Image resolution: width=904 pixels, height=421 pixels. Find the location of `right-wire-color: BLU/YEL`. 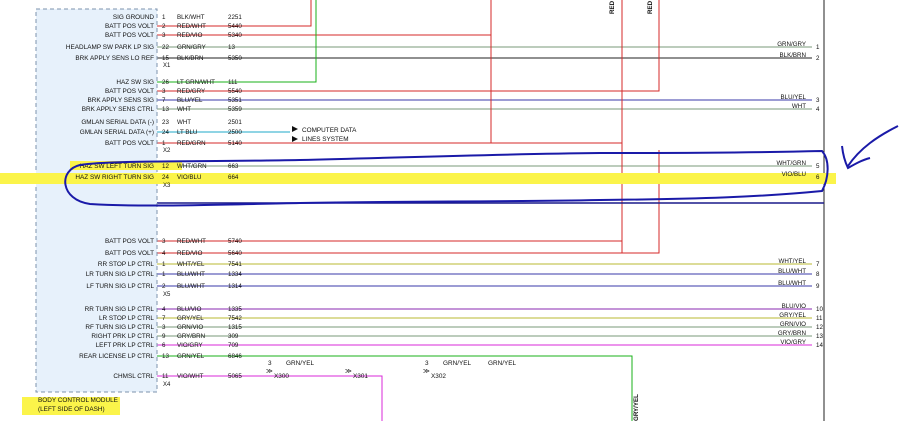

right-wire-color: BLU/YEL is located at coordinates (794, 97).